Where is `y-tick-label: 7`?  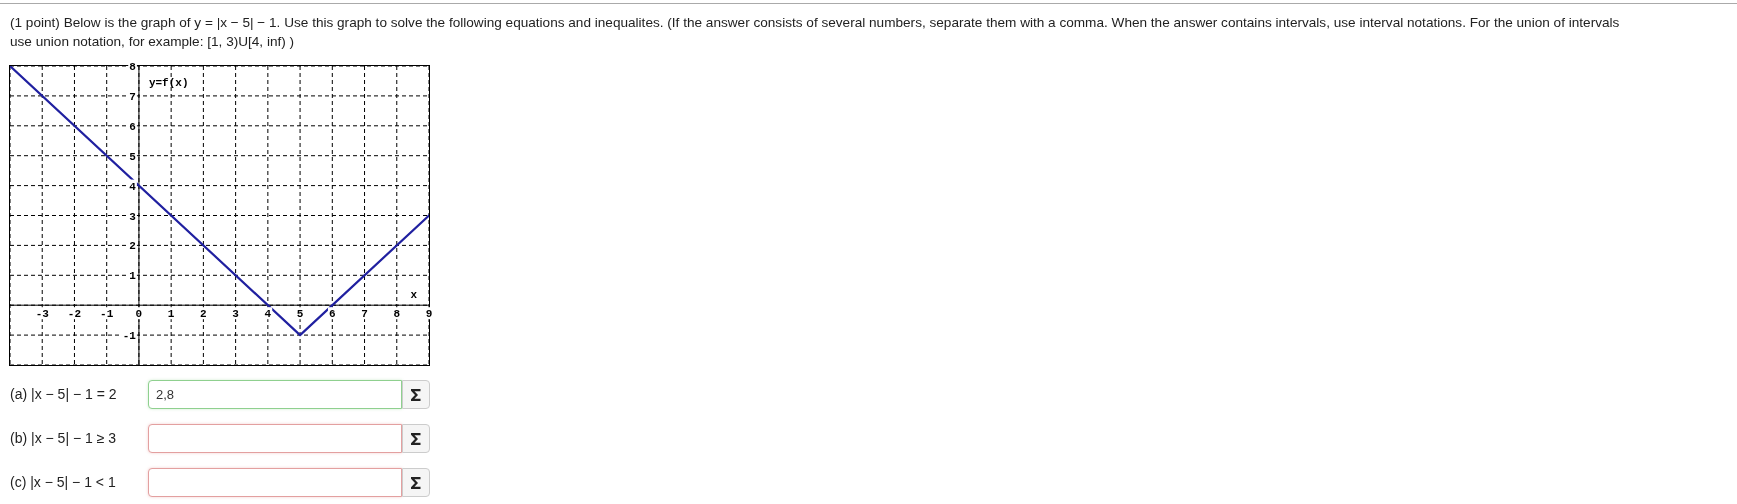
y-tick-label: 7 is located at coordinates (132, 96).